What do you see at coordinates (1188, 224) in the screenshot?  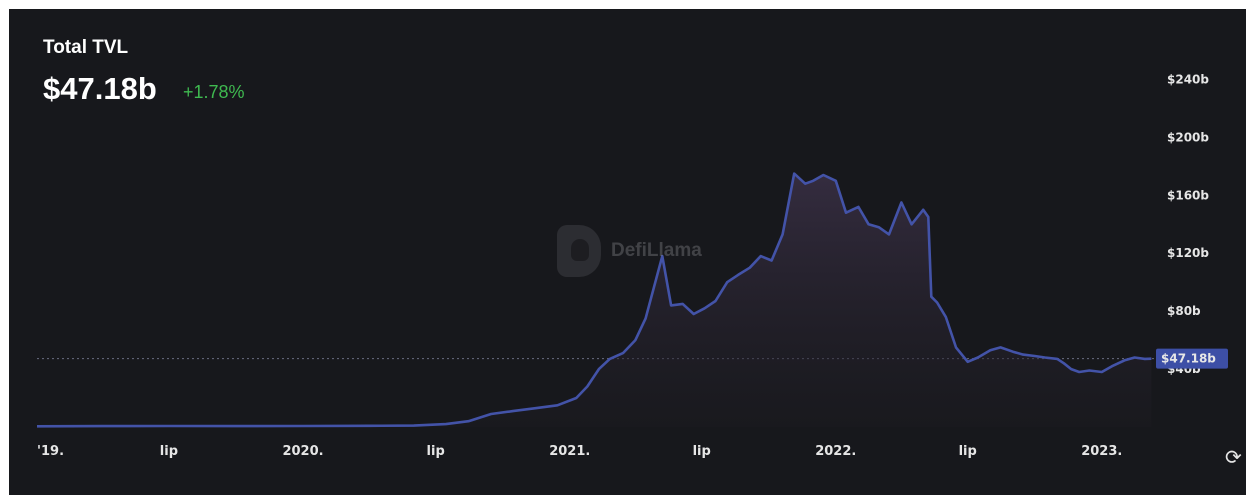 I see `y-axis: $40b$80b$120b$160b$200b$240b` at bounding box center [1188, 224].